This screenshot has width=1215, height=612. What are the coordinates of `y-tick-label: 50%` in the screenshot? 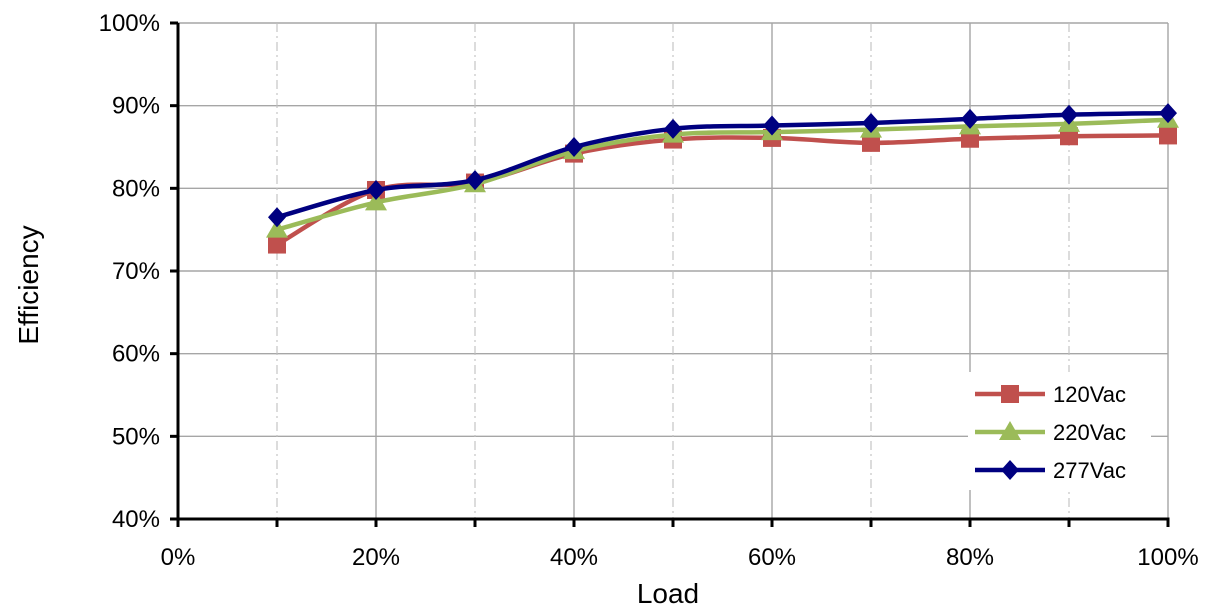 It's located at (136, 436).